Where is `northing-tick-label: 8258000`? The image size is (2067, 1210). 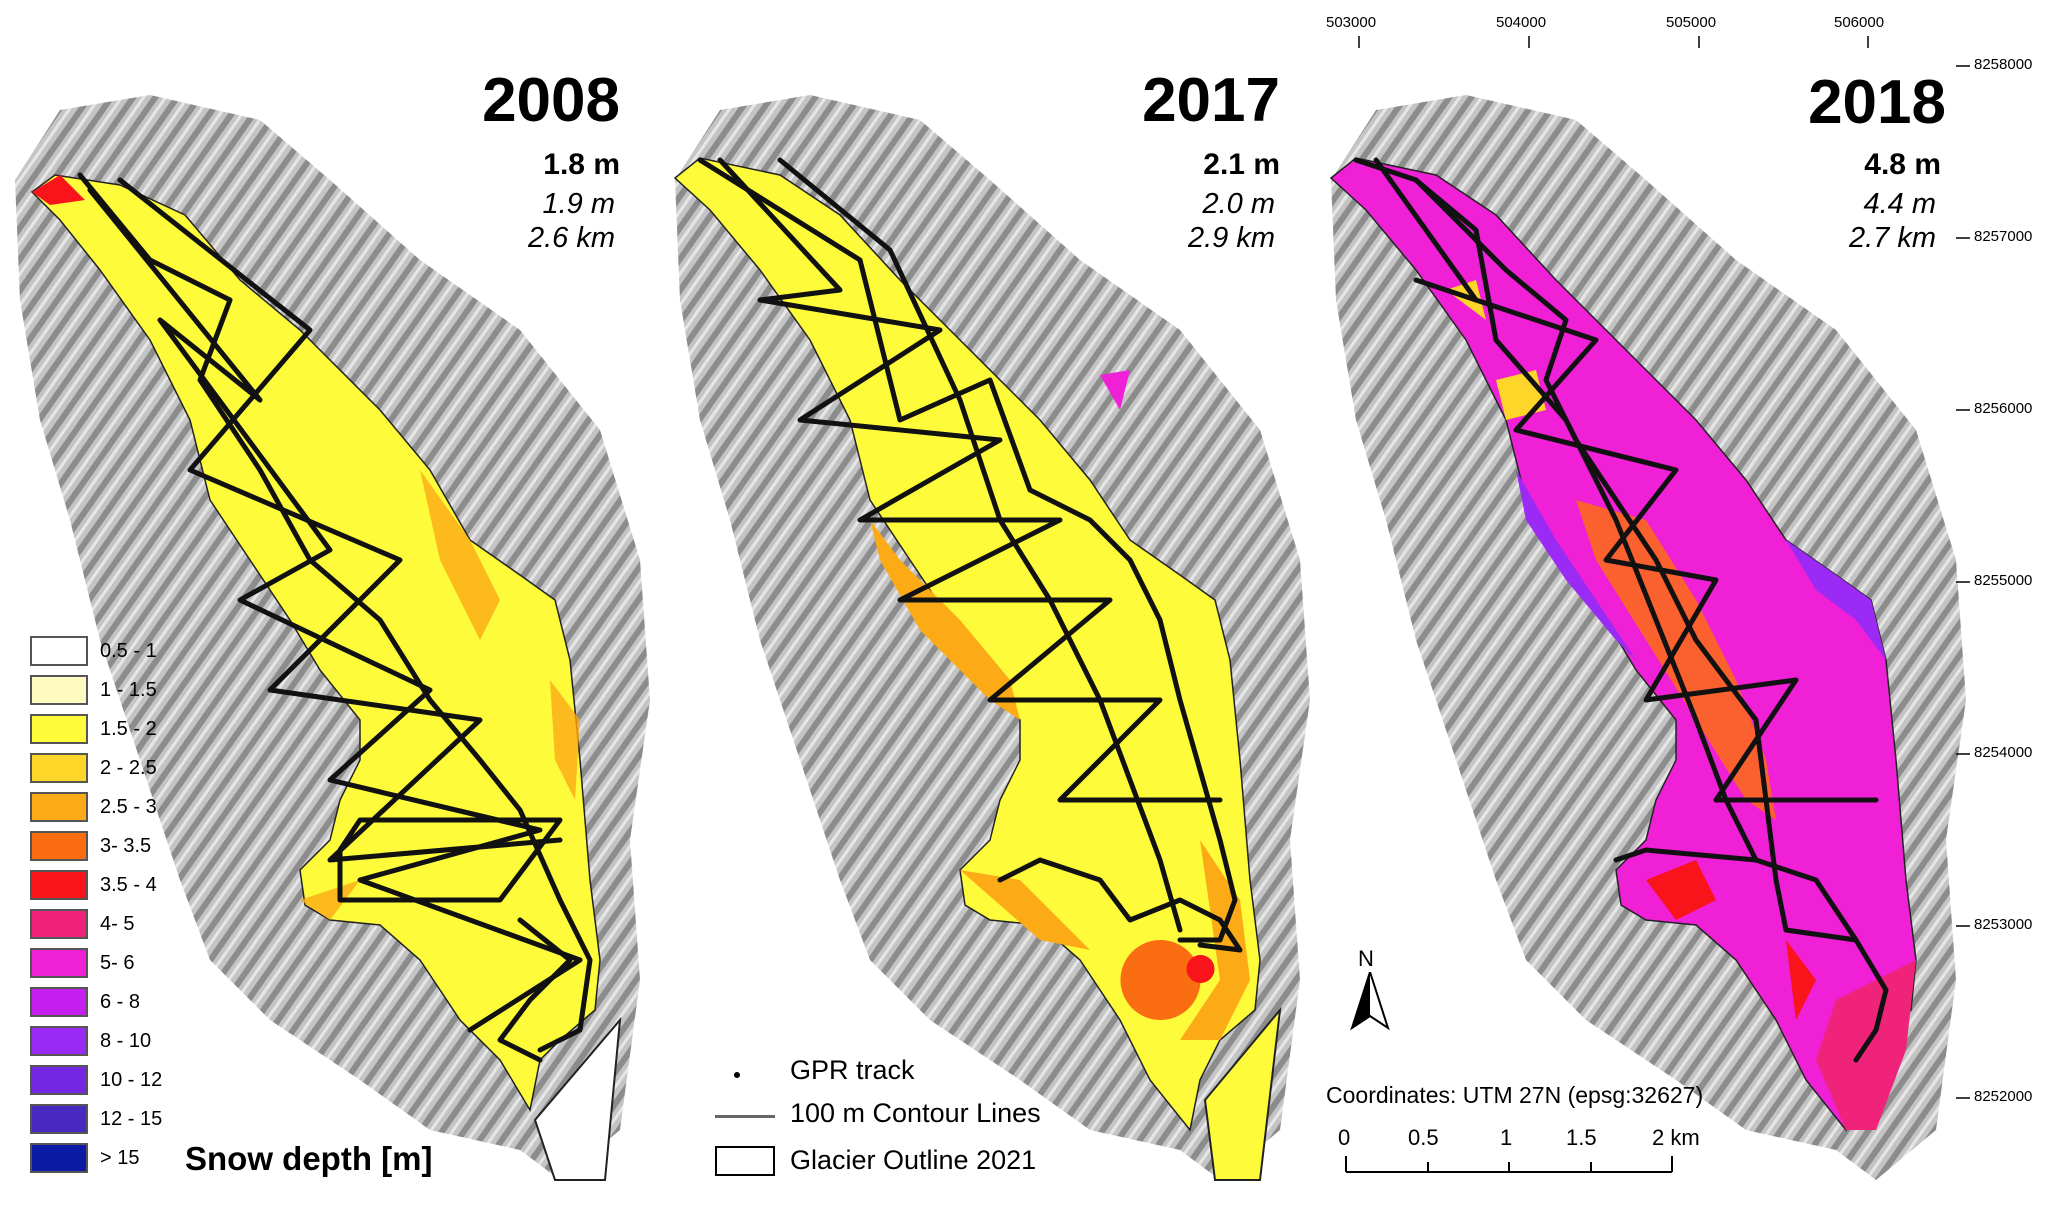
northing-tick-label: 8258000 is located at coordinates (2003, 64).